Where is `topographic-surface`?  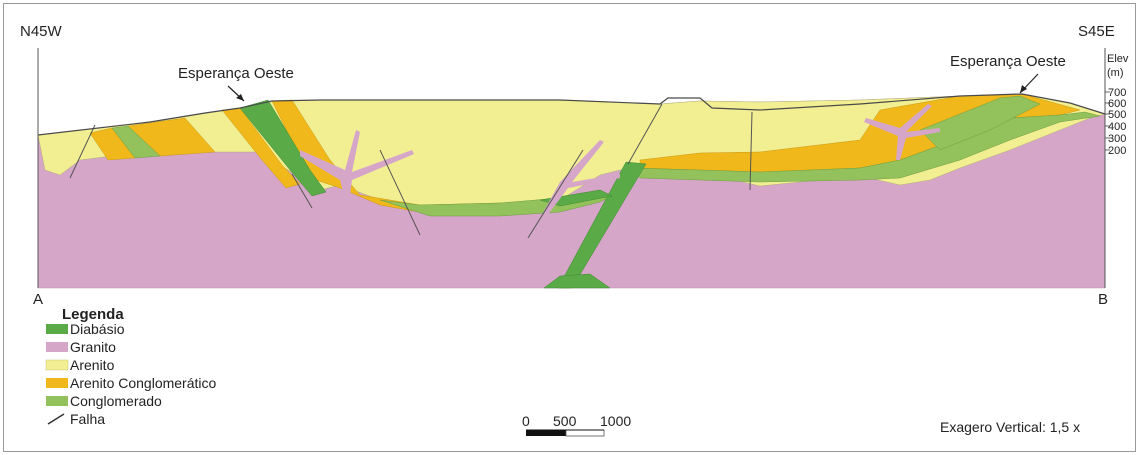
topographic-surface is located at coordinates (571, 114).